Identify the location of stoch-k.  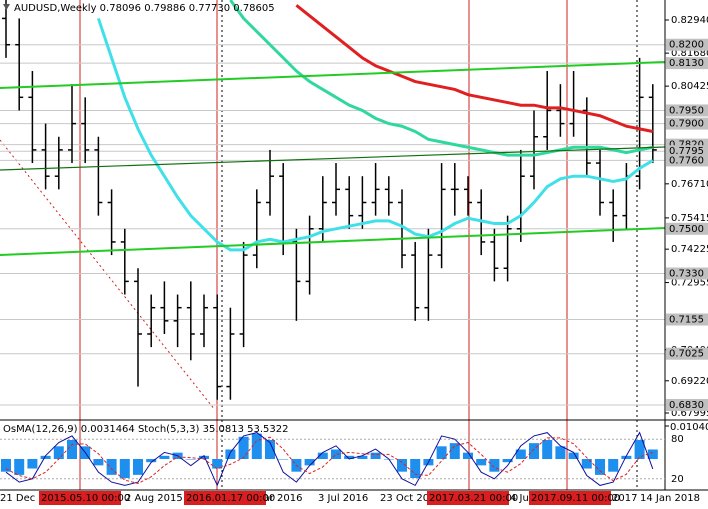
(329, 459).